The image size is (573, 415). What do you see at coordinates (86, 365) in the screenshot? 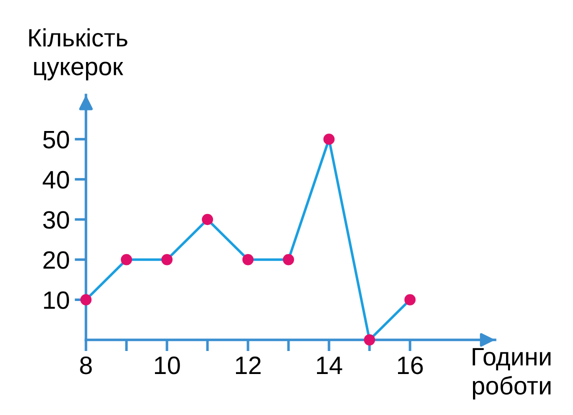
I see `x-tick-label: 8` at bounding box center [86, 365].